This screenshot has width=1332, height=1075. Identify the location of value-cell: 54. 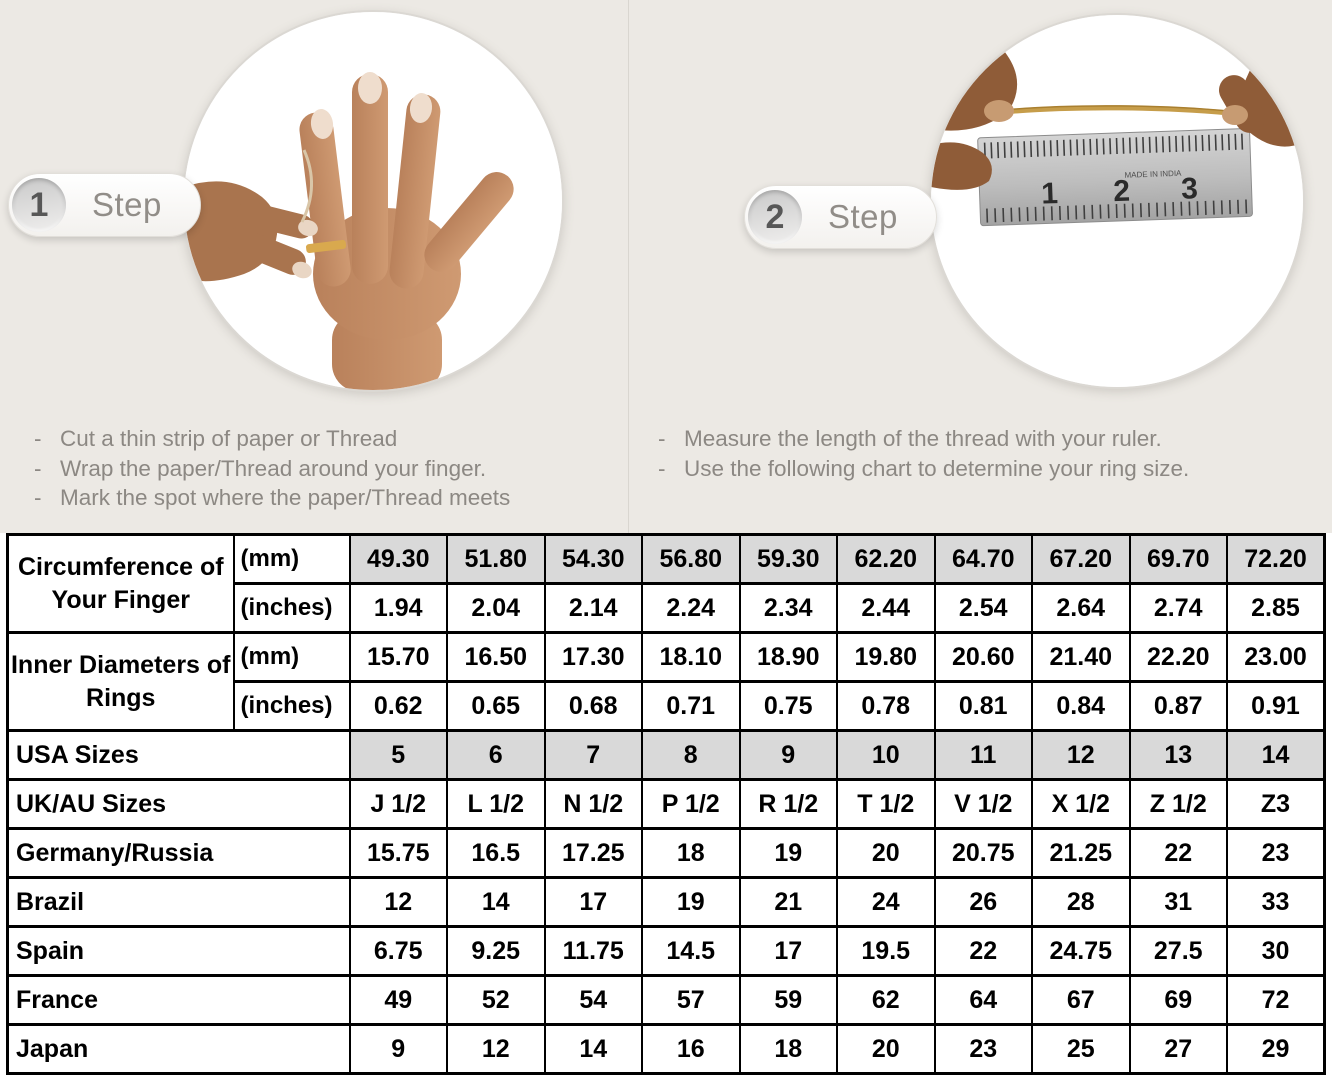
(593, 1000).